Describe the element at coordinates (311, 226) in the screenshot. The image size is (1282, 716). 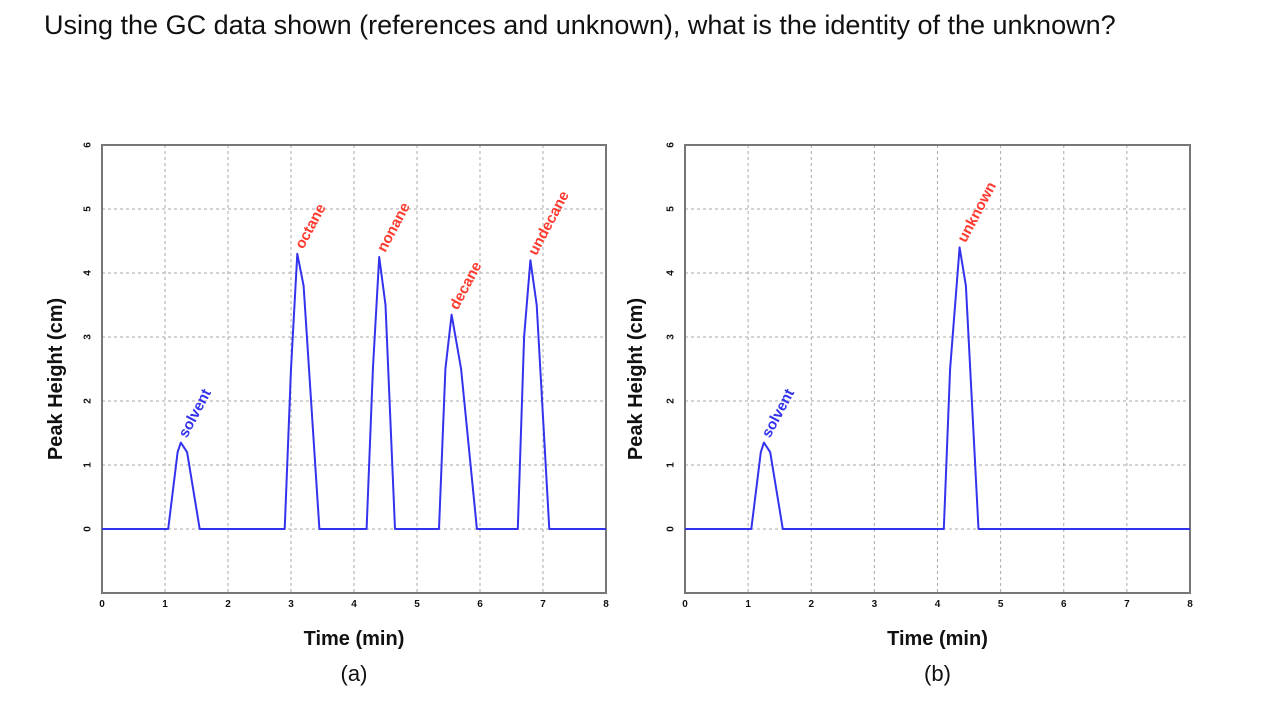
I see `peak-label: octane` at that location.